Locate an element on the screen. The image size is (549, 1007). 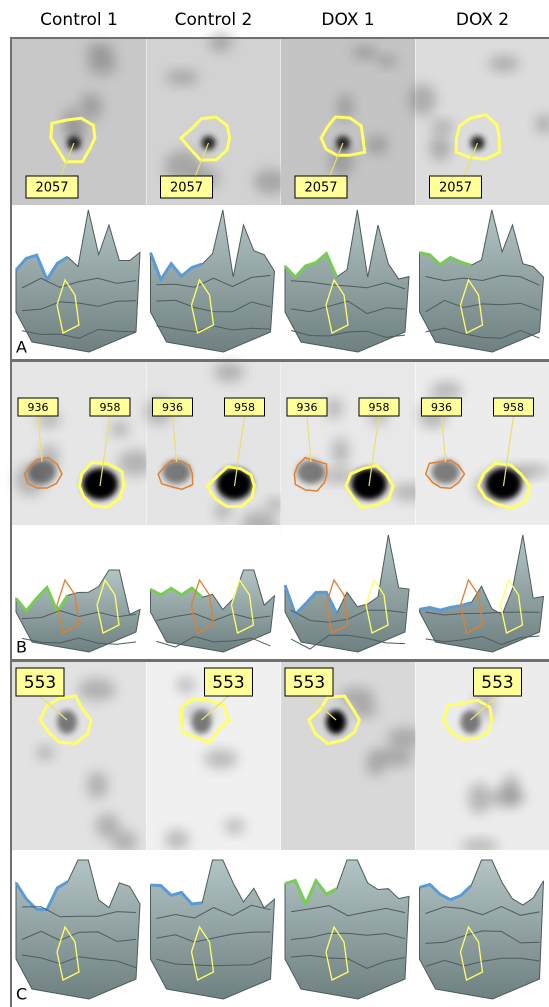
top-border is located at coordinates (279, 38).